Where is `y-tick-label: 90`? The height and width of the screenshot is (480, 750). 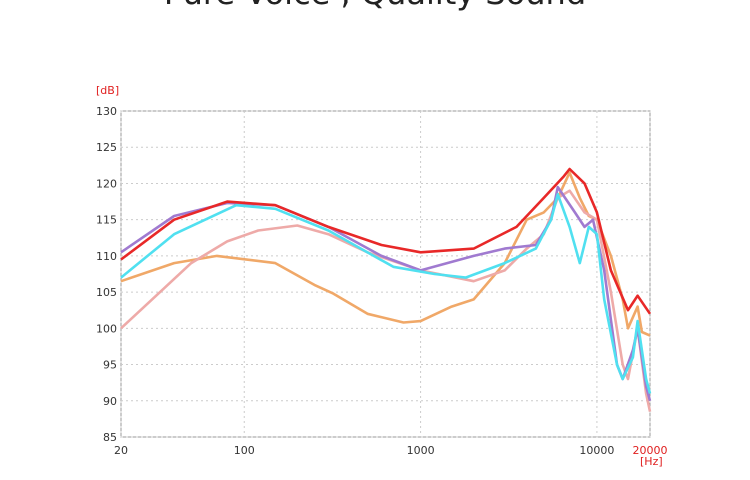
y-tick-label: 90 is located at coordinates (110, 401).